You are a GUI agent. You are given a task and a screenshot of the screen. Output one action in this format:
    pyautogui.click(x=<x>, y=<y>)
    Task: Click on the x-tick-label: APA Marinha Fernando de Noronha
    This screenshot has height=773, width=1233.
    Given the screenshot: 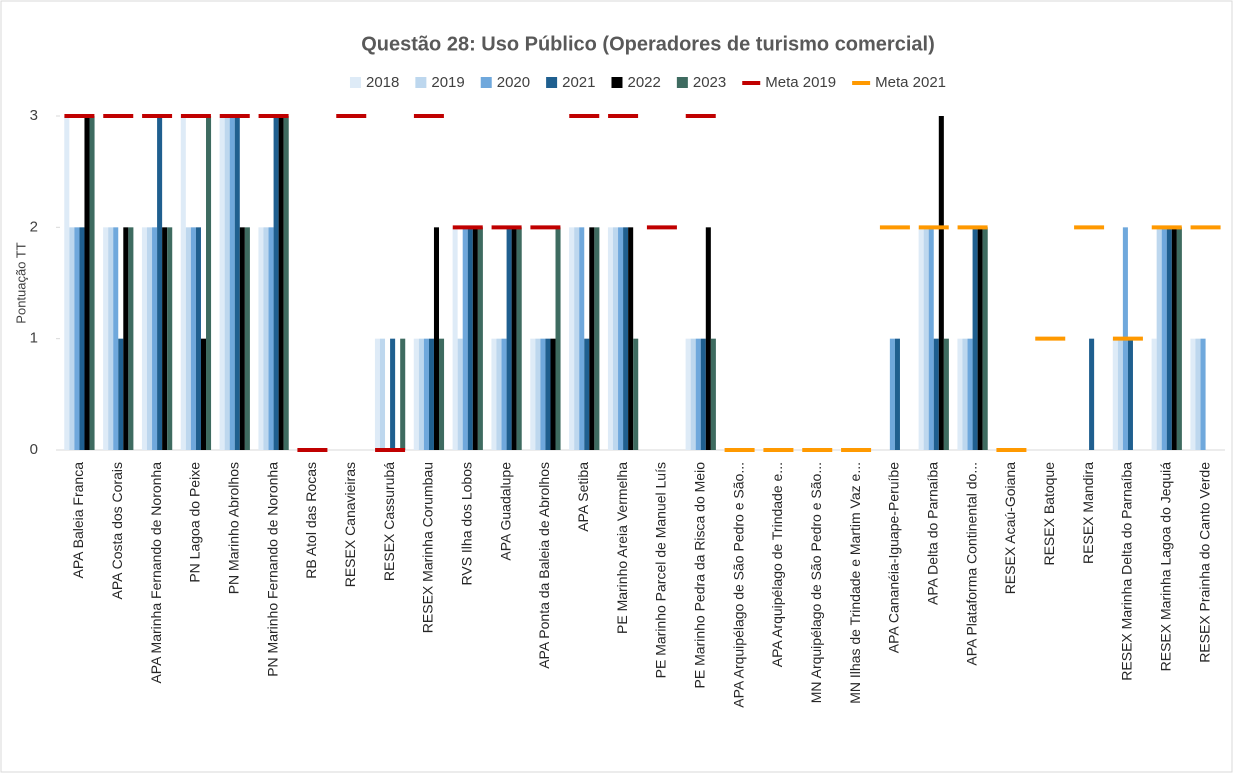 What is the action you would take?
    pyautogui.click(x=156, y=573)
    